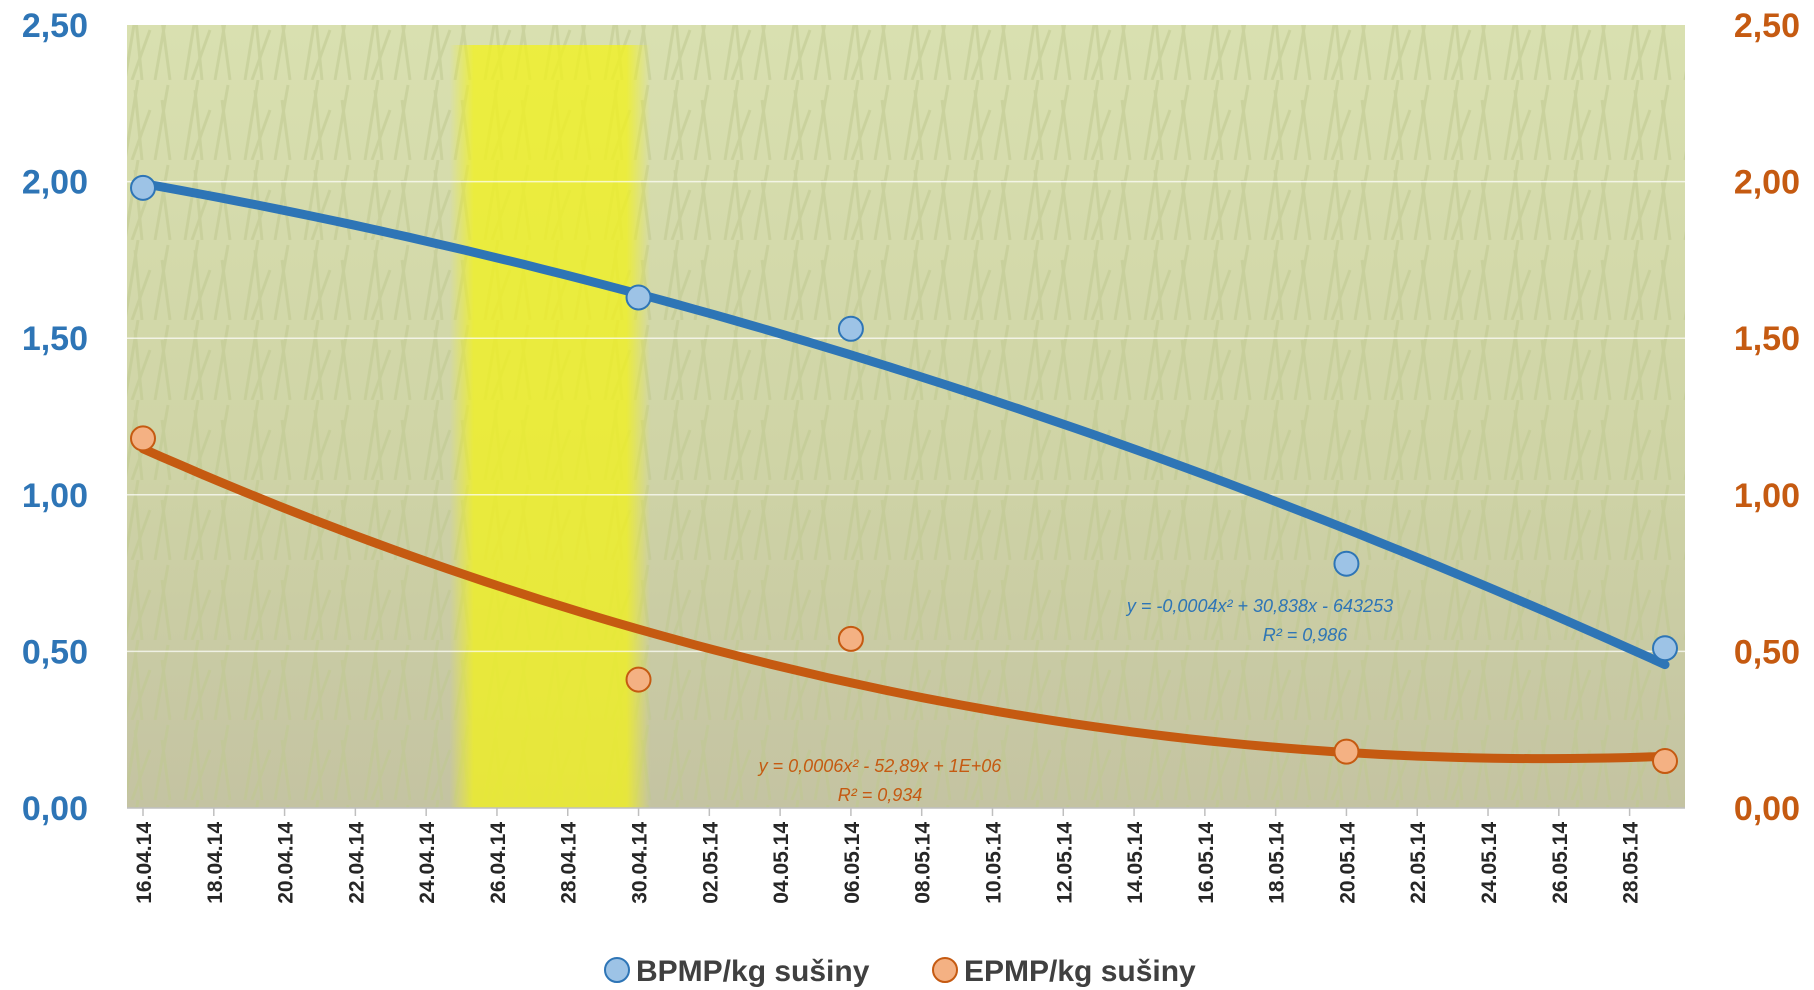 This screenshot has width=1814, height=990. I want to click on y-right-tick-label: 1,50, so click(1767, 339).